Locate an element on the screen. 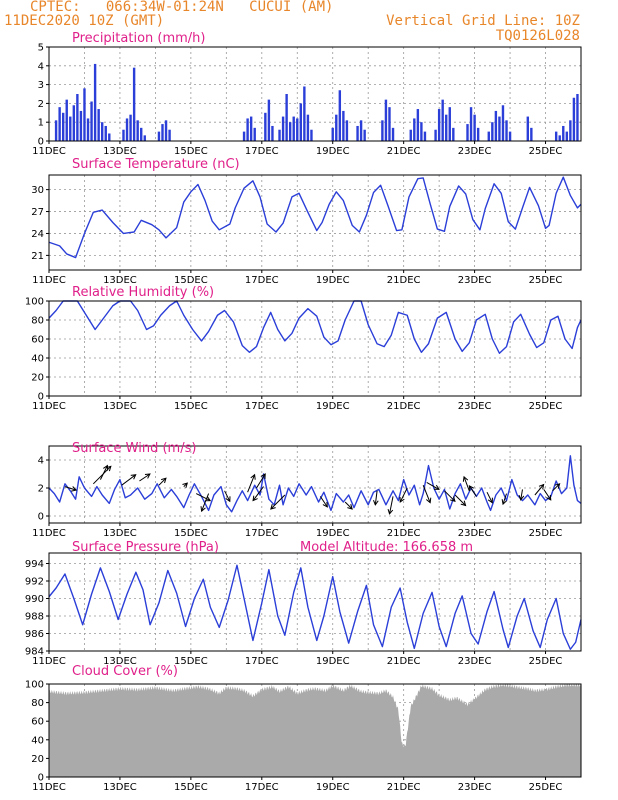 This screenshot has height=800, width=618. y-tick-label: 986 is located at coordinates (34, 634).